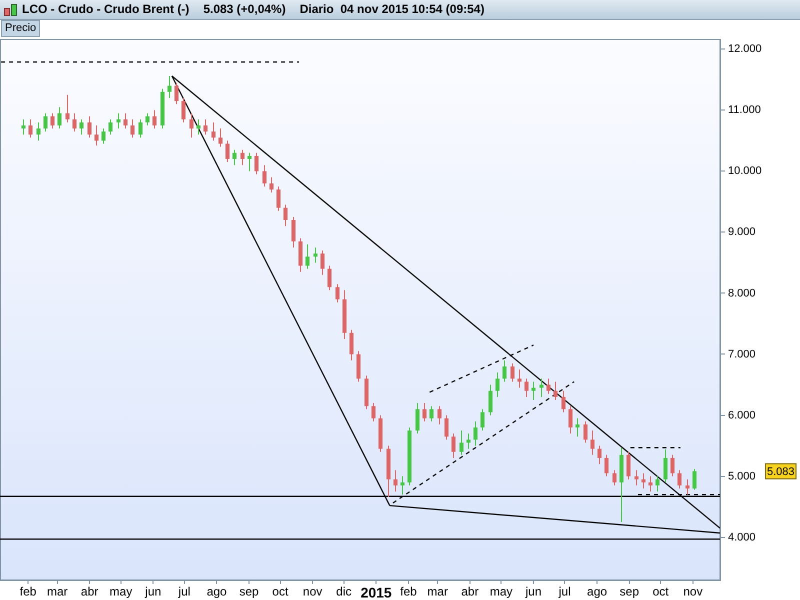  What do you see at coordinates (244, 9) in the screenshot?
I see `chart-subtitle: 5.083 (+0,04%)` at bounding box center [244, 9].